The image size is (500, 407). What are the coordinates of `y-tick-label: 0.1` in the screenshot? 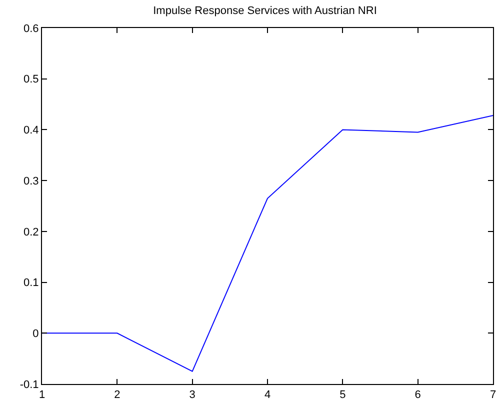 It's located at (31, 283).